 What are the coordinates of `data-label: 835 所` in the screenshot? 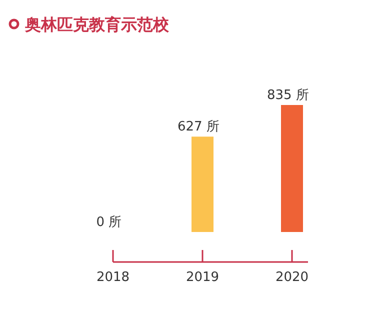 It's located at (288, 95).